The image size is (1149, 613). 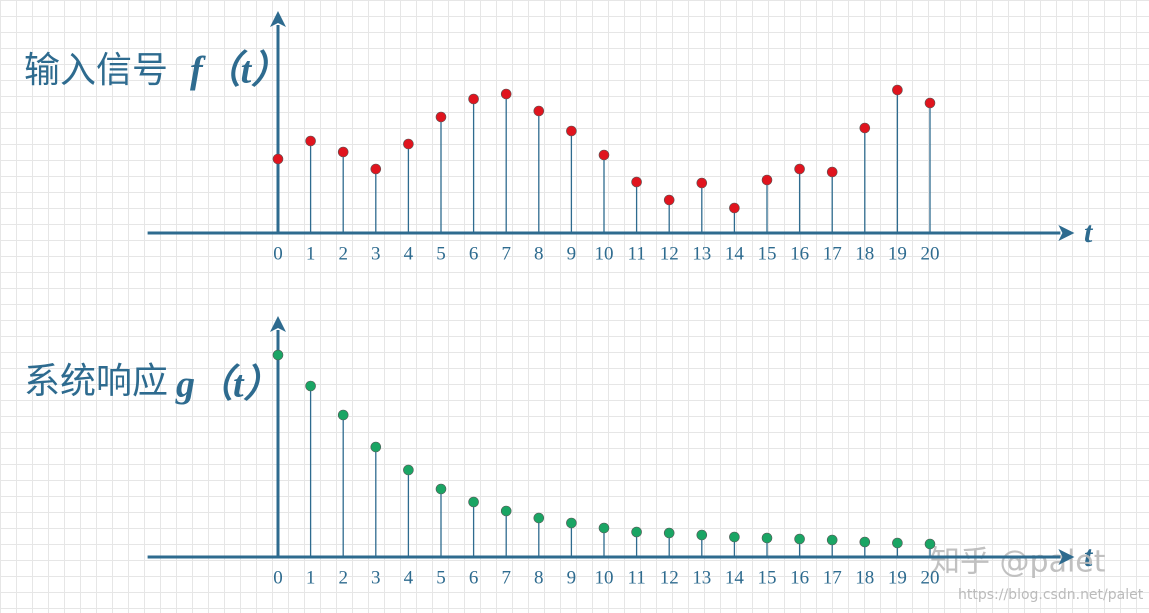 What do you see at coordinates (1051, 595) in the screenshot?
I see `watermark-url: https://blog.csdn.net/palet` at bounding box center [1051, 595].